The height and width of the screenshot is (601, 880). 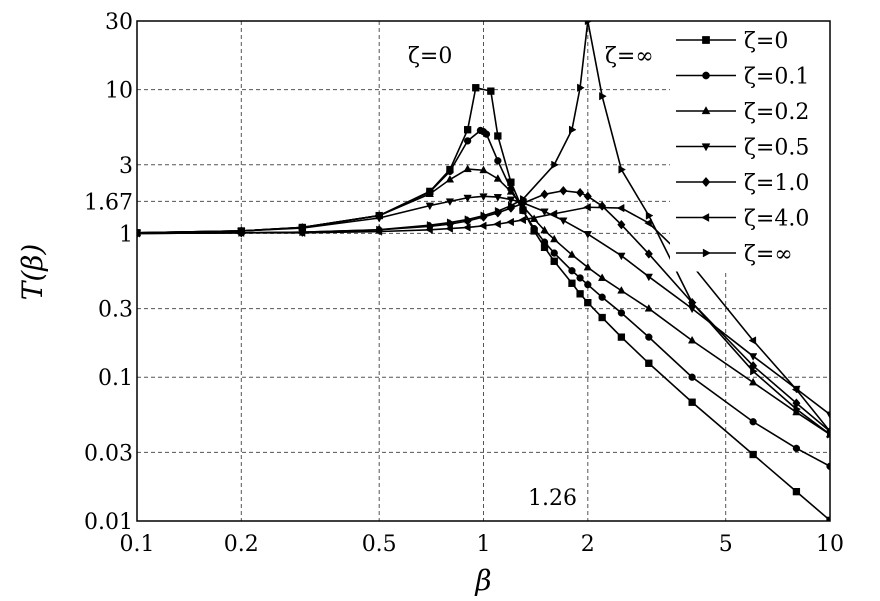 What do you see at coordinates (552, 498) in the screenshot?
I see `chart-annotation: 1.26` at bounding box center [552, 498].